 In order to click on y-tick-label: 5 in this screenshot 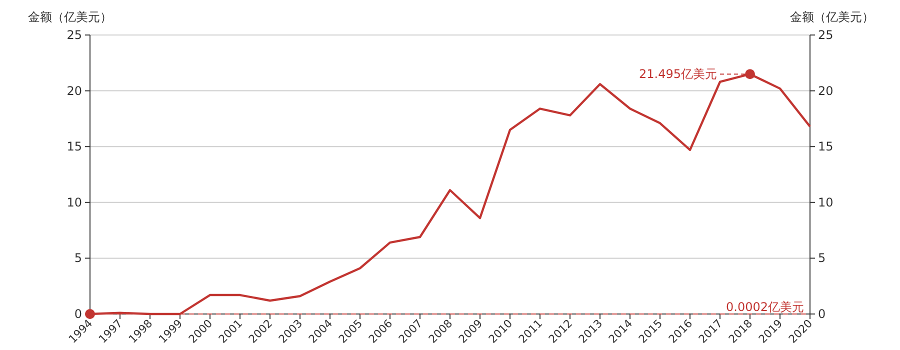, I will do `click(78, 258)`.